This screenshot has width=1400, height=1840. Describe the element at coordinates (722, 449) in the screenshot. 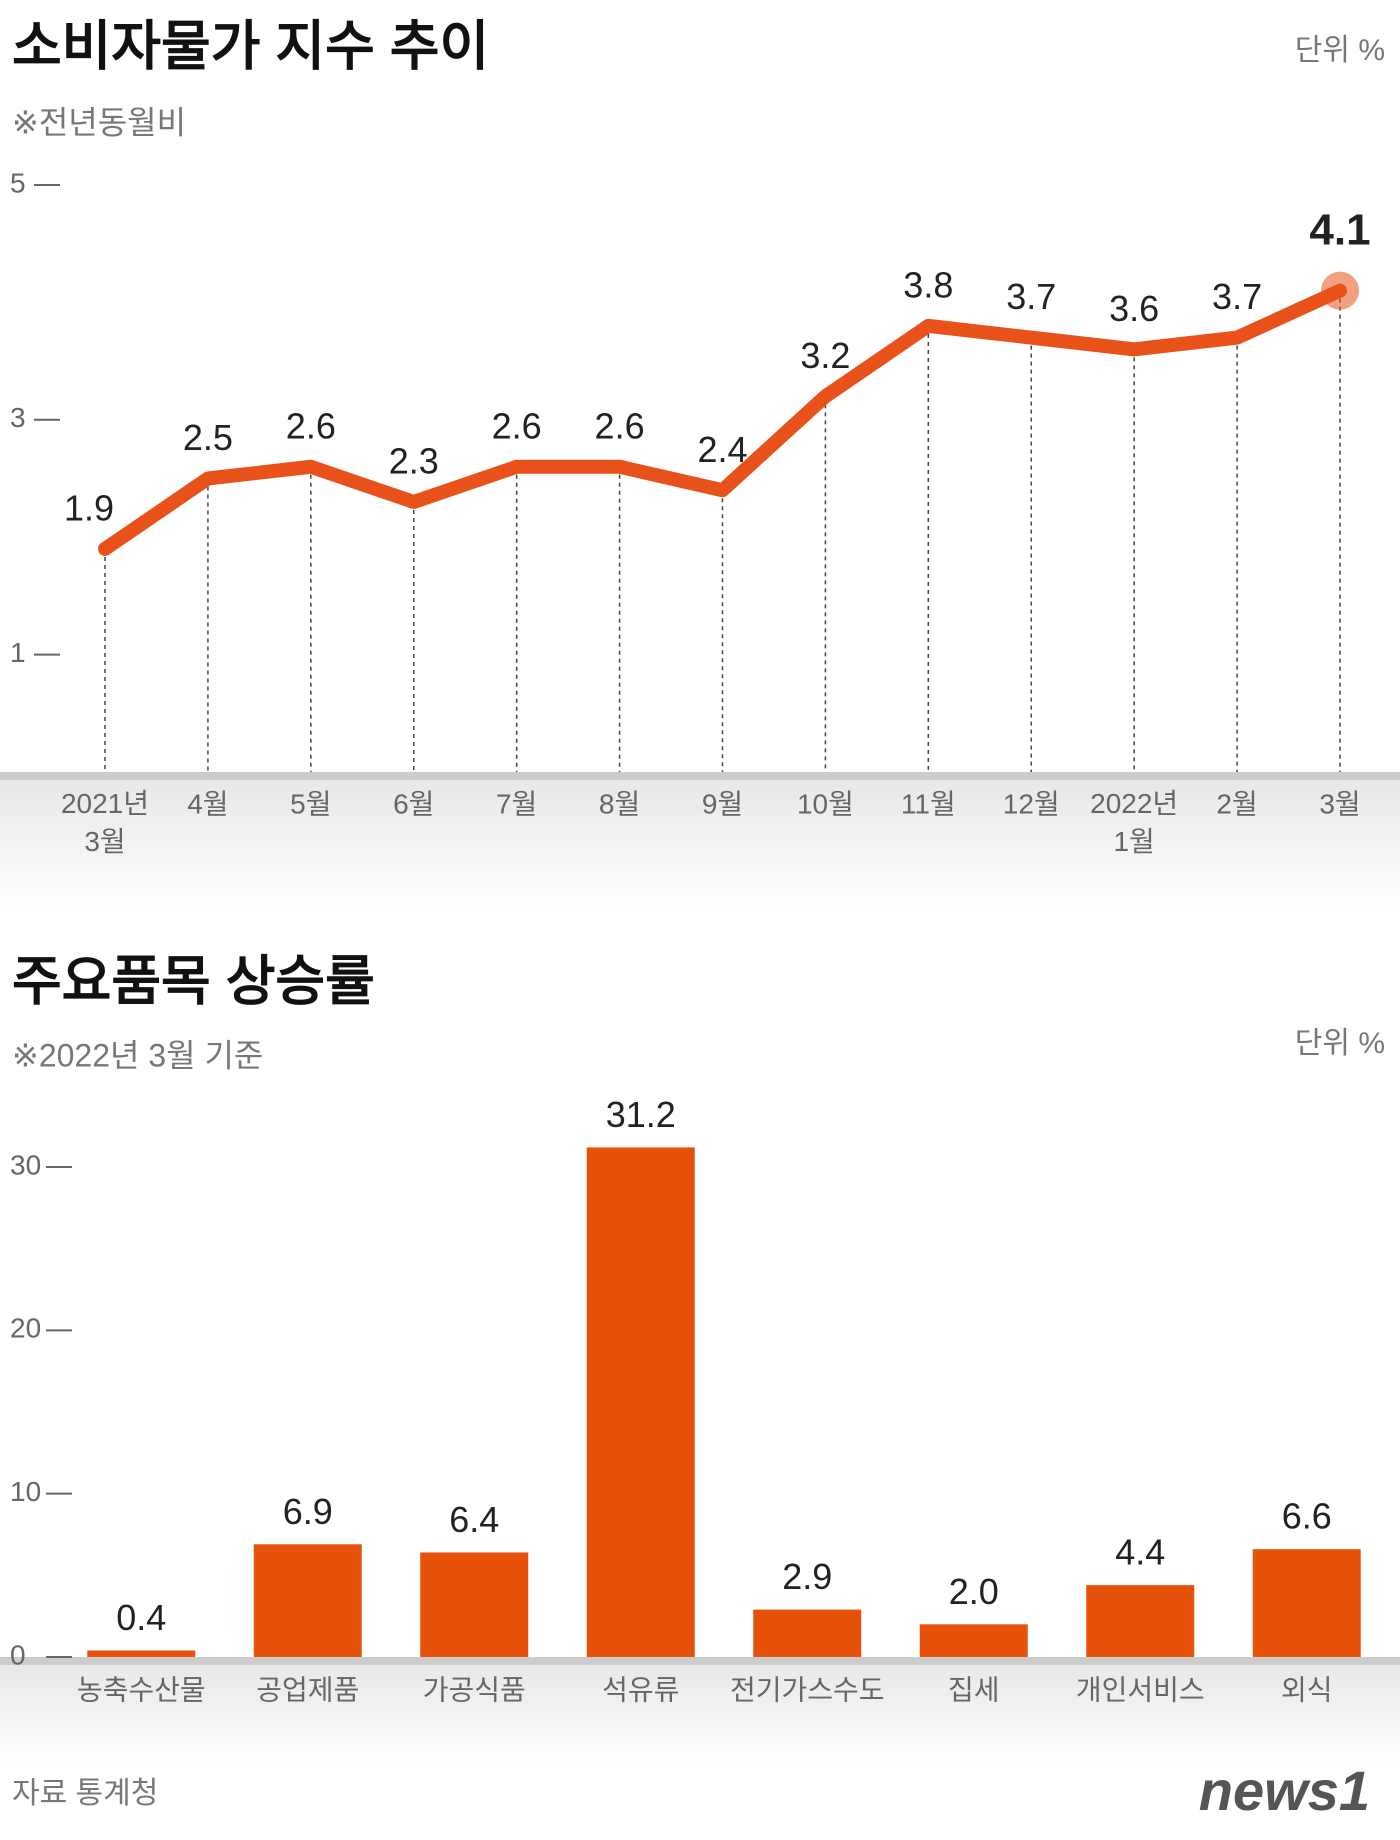

I see `value-label: 2.4` at that location.